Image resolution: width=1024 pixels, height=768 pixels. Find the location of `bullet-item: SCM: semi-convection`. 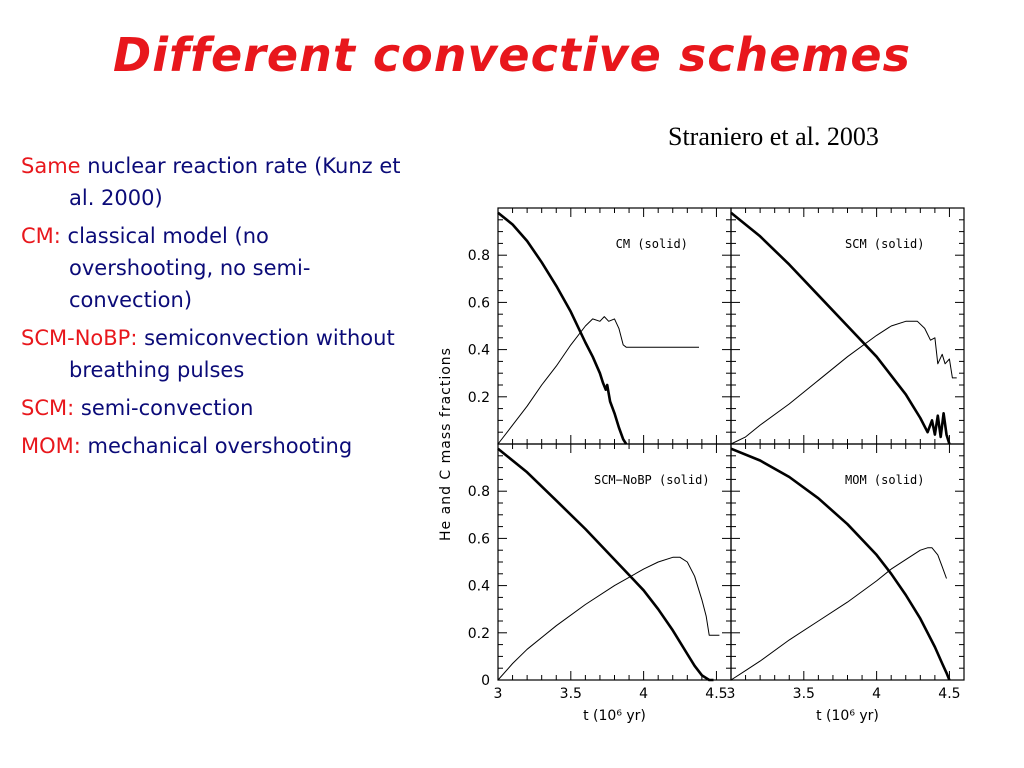

bullet-item: SCM: semi-convection is located at coordinates (211, 408).